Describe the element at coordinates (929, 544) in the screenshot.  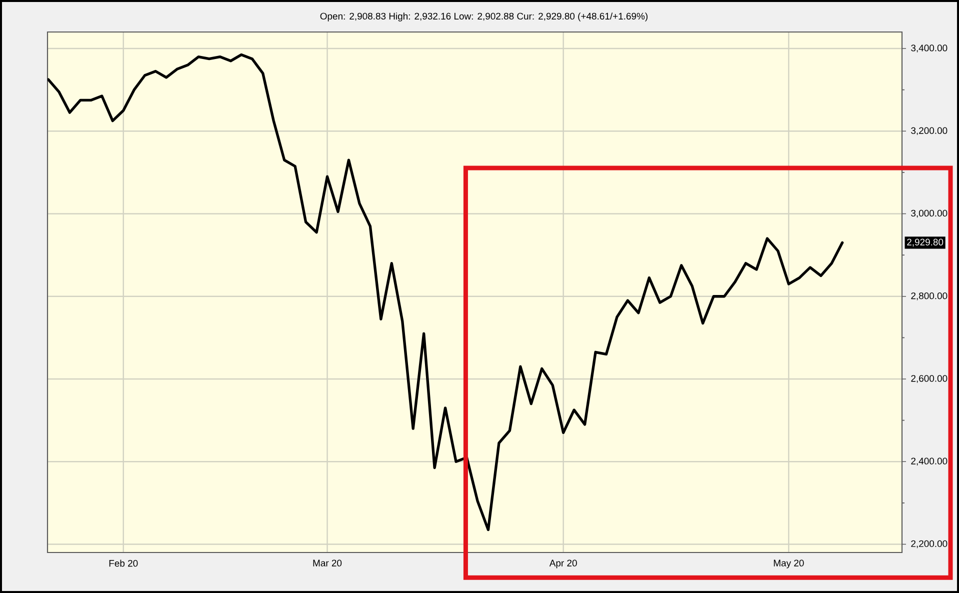
I see `y-tick-label: 2,200.00` at that location.